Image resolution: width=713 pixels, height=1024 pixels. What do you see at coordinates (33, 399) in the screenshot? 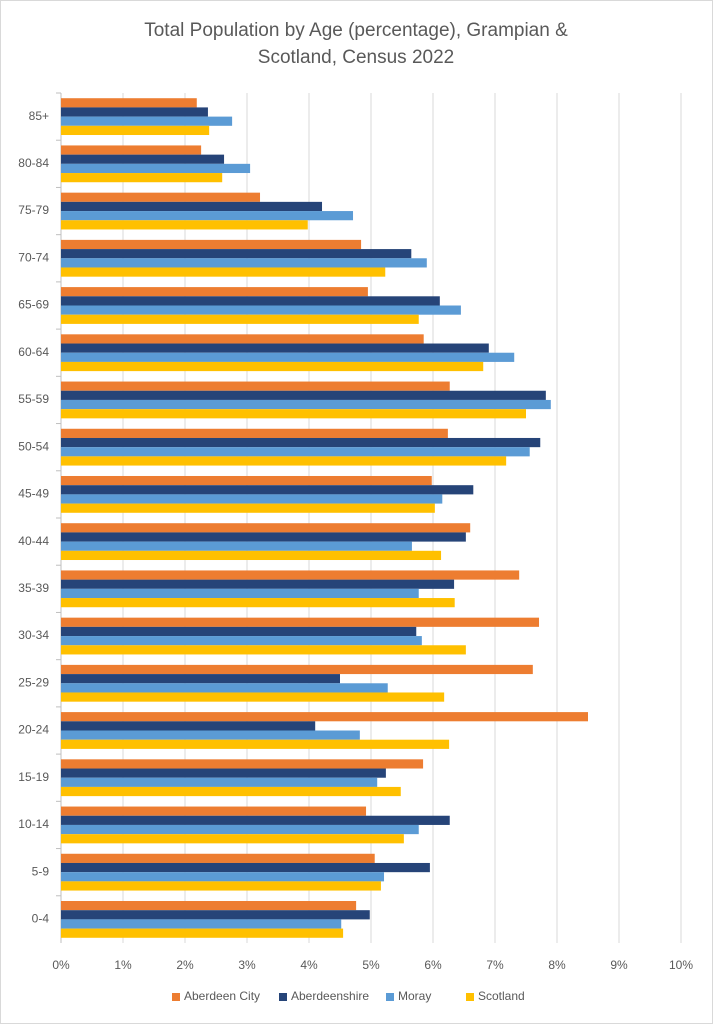
I see `y-tick-label: 55-59` at bounding box center [33, 399].